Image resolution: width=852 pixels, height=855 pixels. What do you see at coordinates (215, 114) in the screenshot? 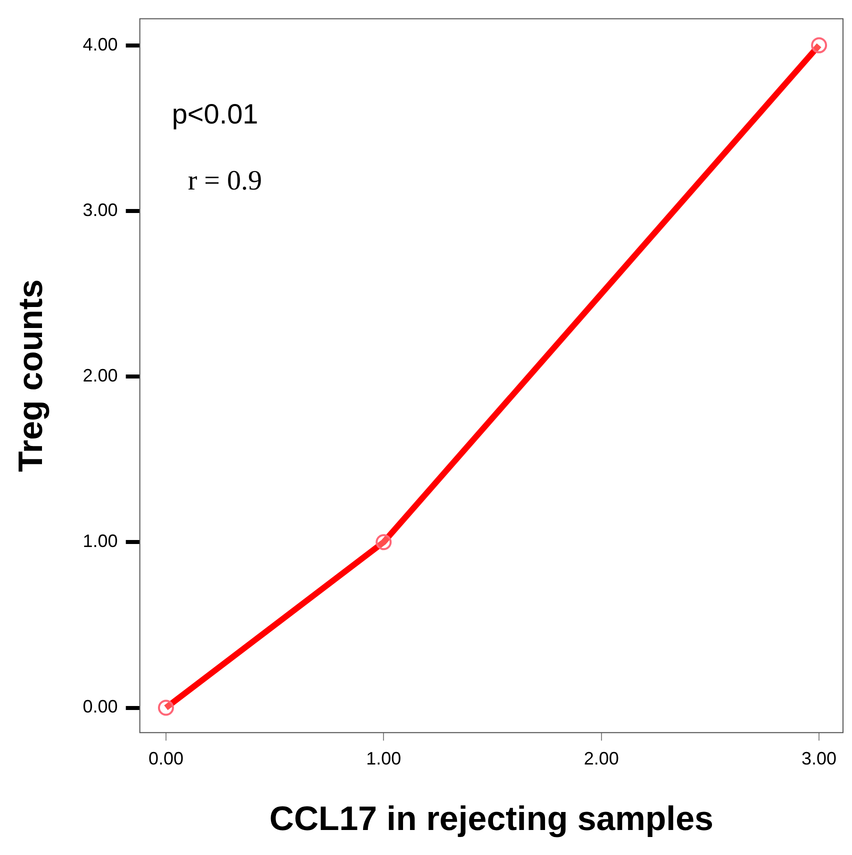
I see `annotation: p<0.01` at bounding box center [215, 114].